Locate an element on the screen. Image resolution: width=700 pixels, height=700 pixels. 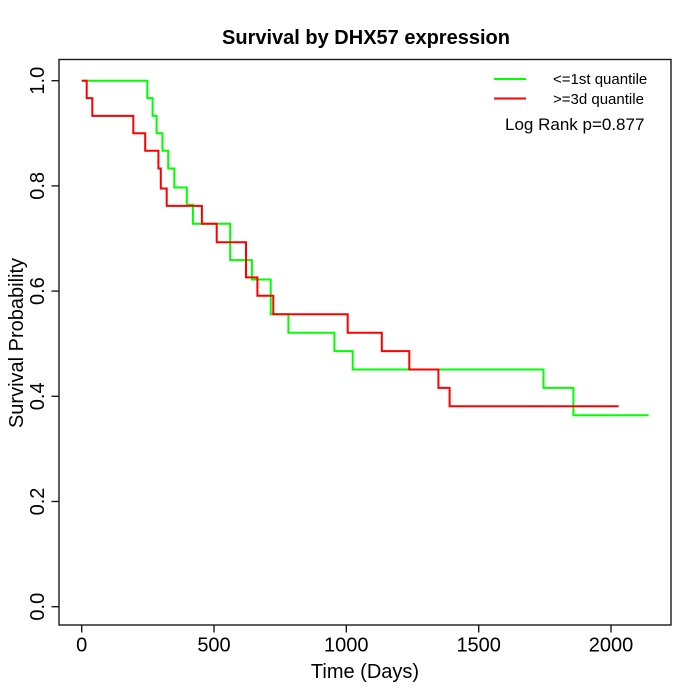
log-rank-note: Log Rank p=0.877 is located at coordinates (574, 124).